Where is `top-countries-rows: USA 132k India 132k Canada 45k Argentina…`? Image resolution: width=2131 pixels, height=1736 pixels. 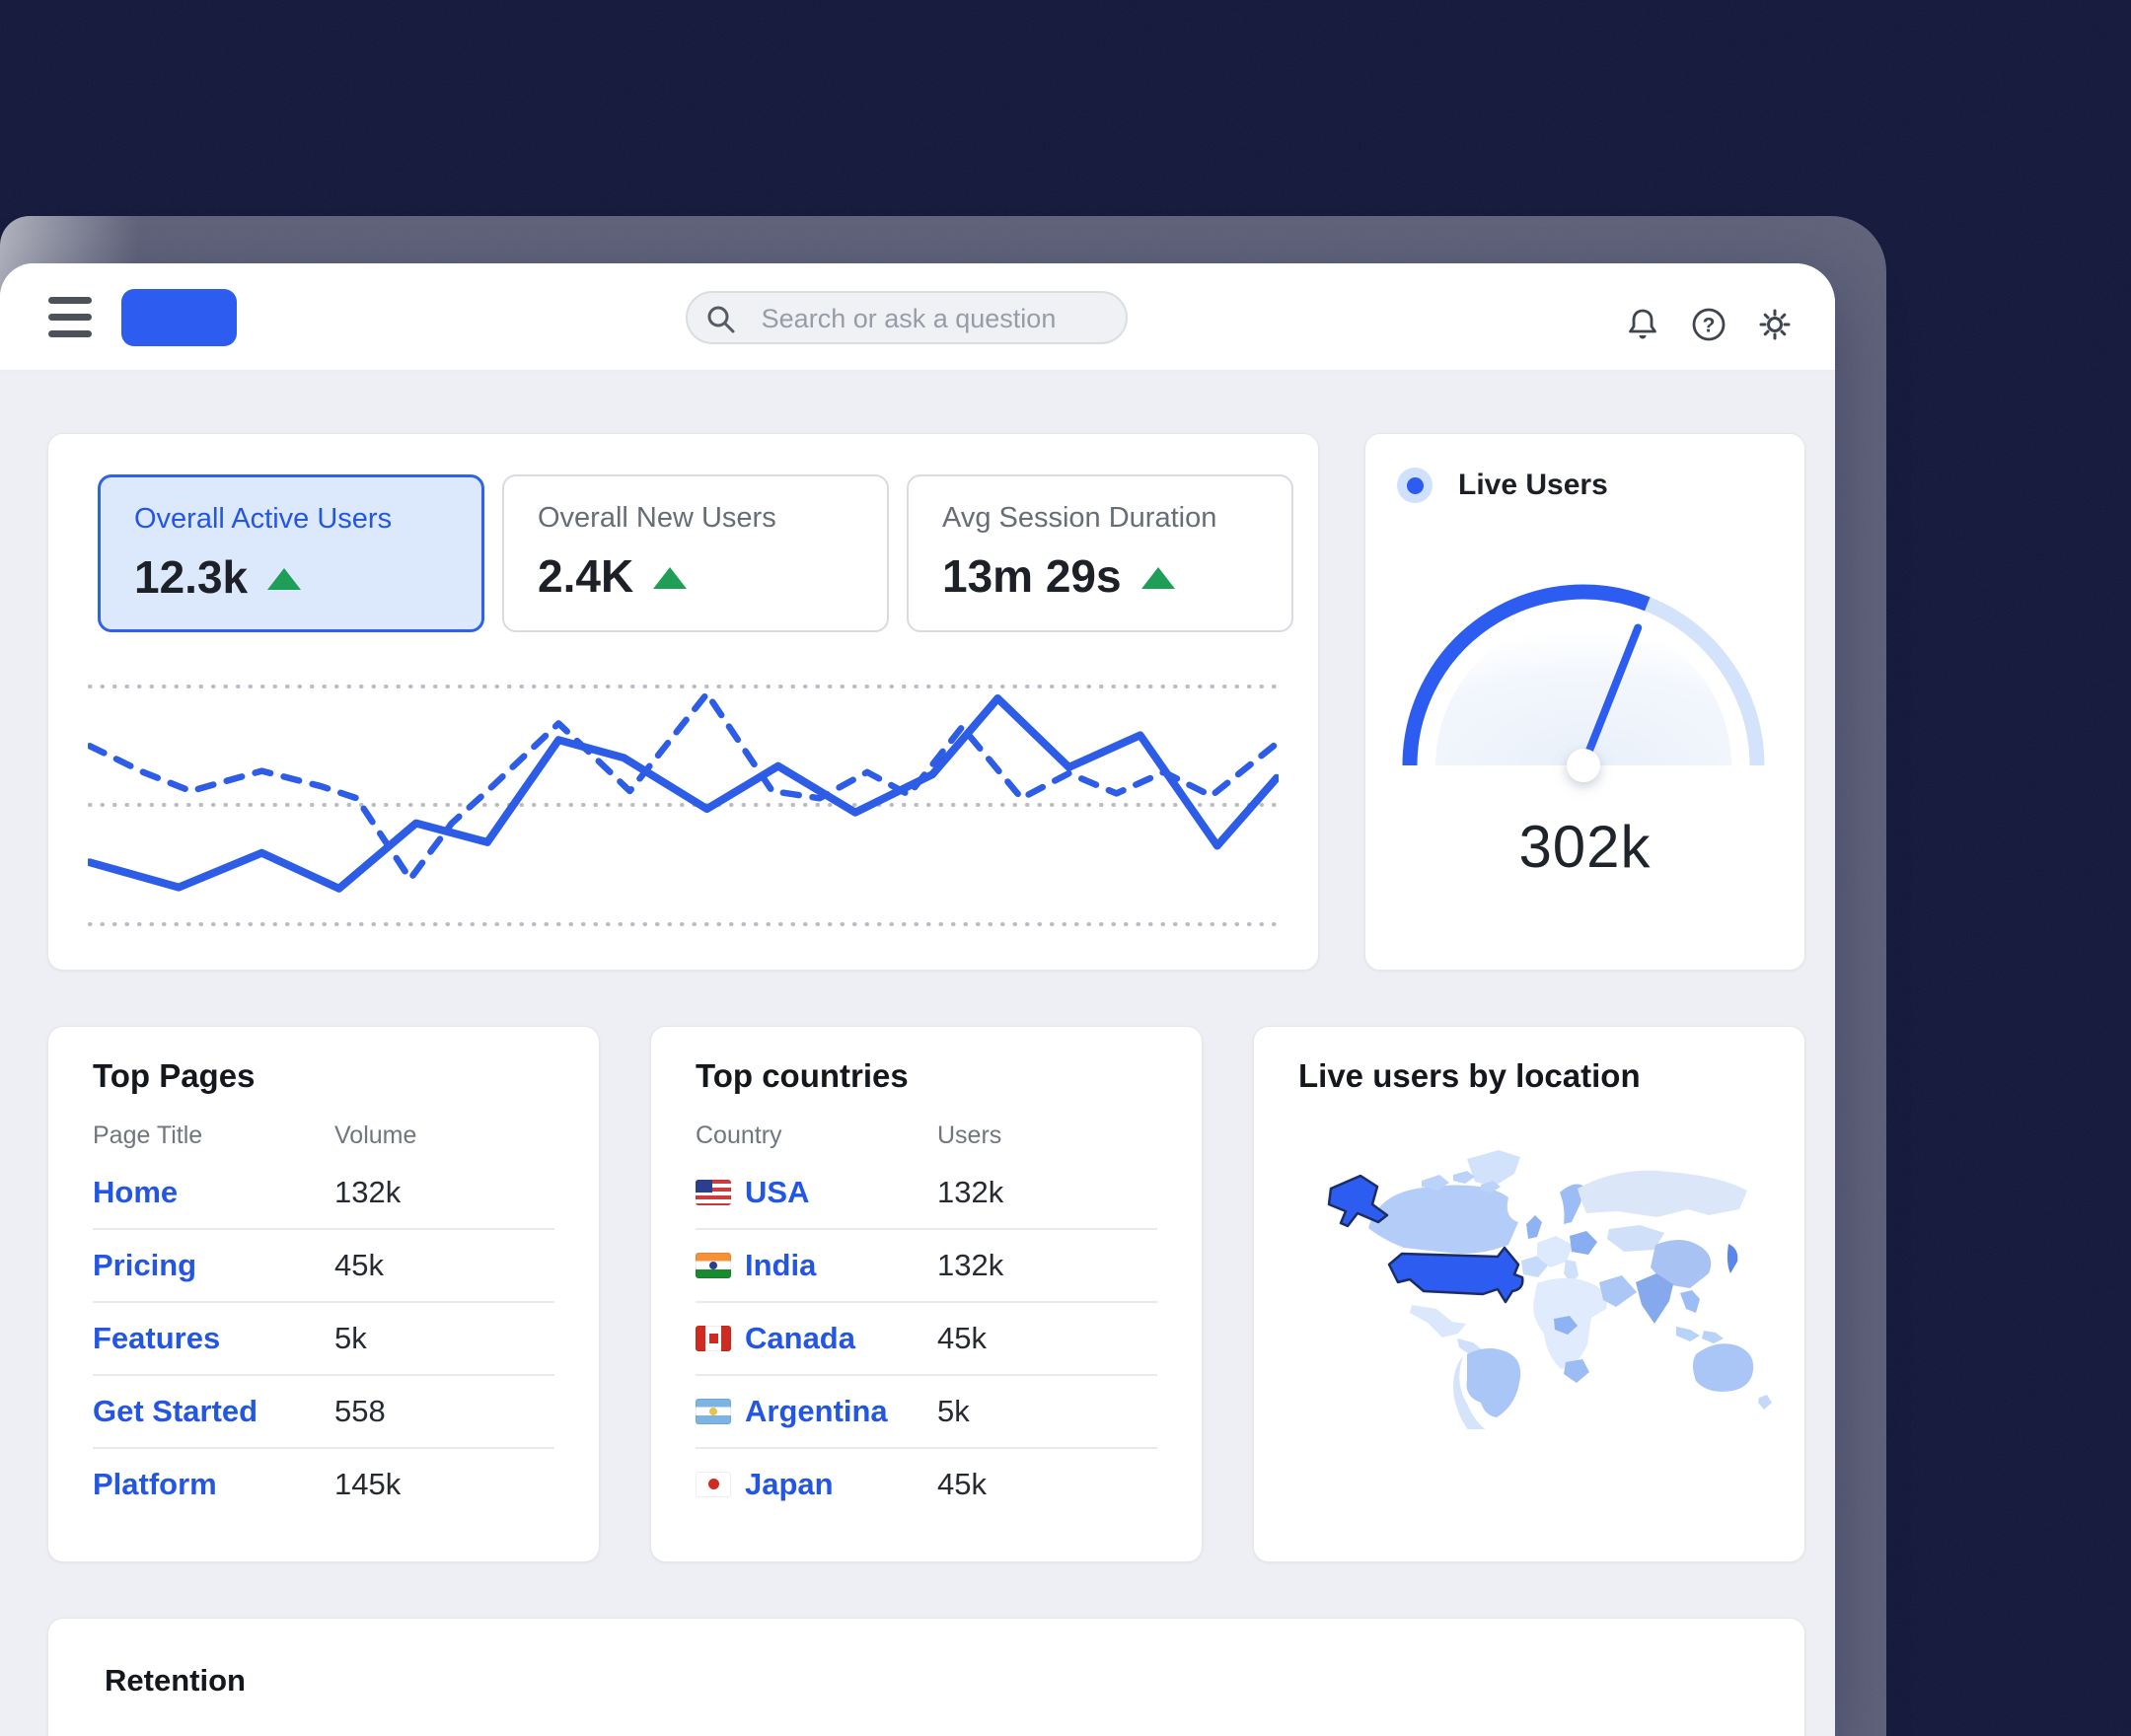
top-countries-rows: USA 132k India 132k Canada 45k Argentina… is located at coordinates (926, 1338).